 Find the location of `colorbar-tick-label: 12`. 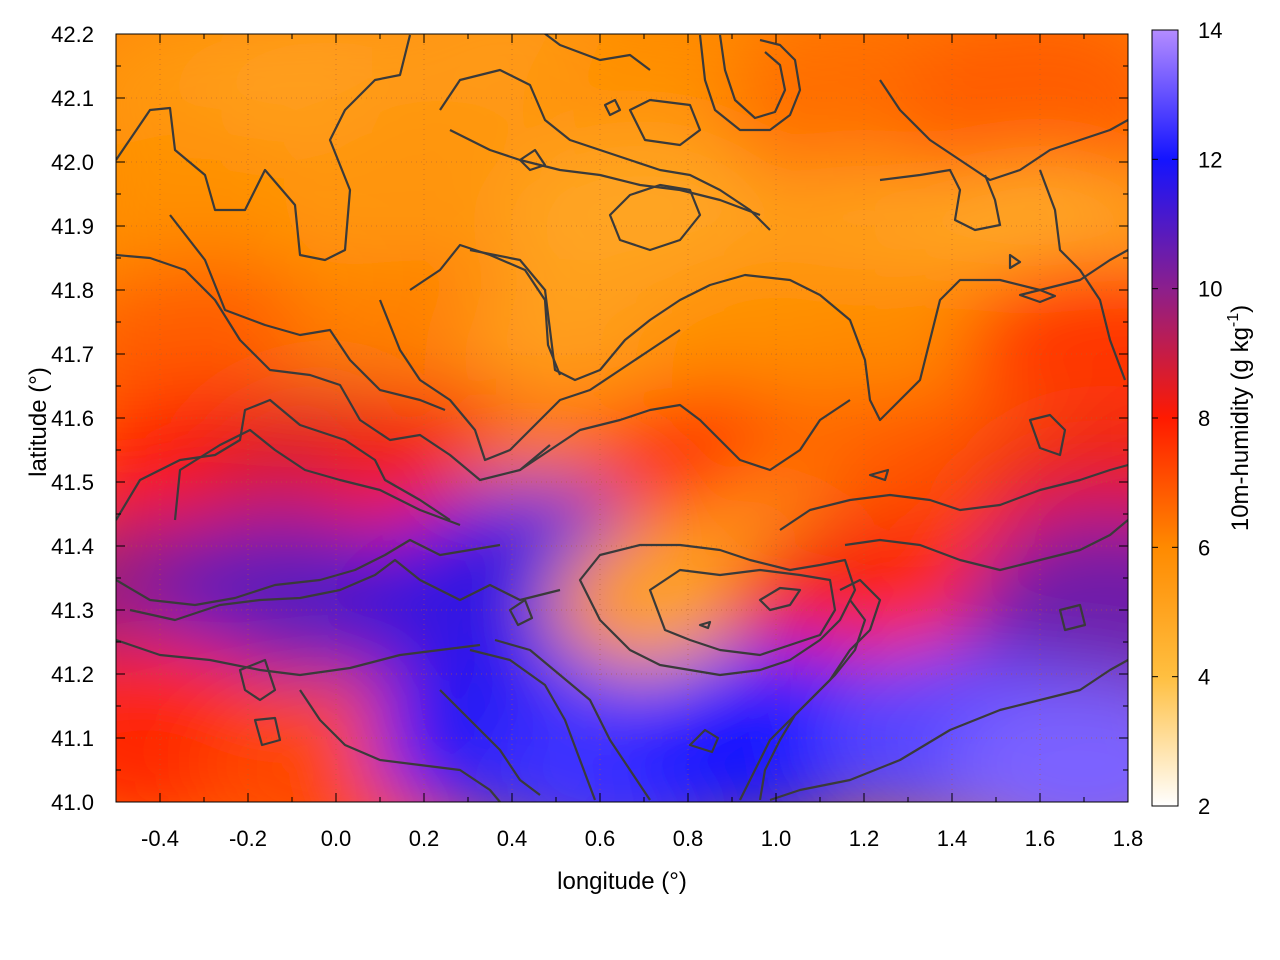

colorbar-tick-label: 12 is located at coordinates (1210, 159).